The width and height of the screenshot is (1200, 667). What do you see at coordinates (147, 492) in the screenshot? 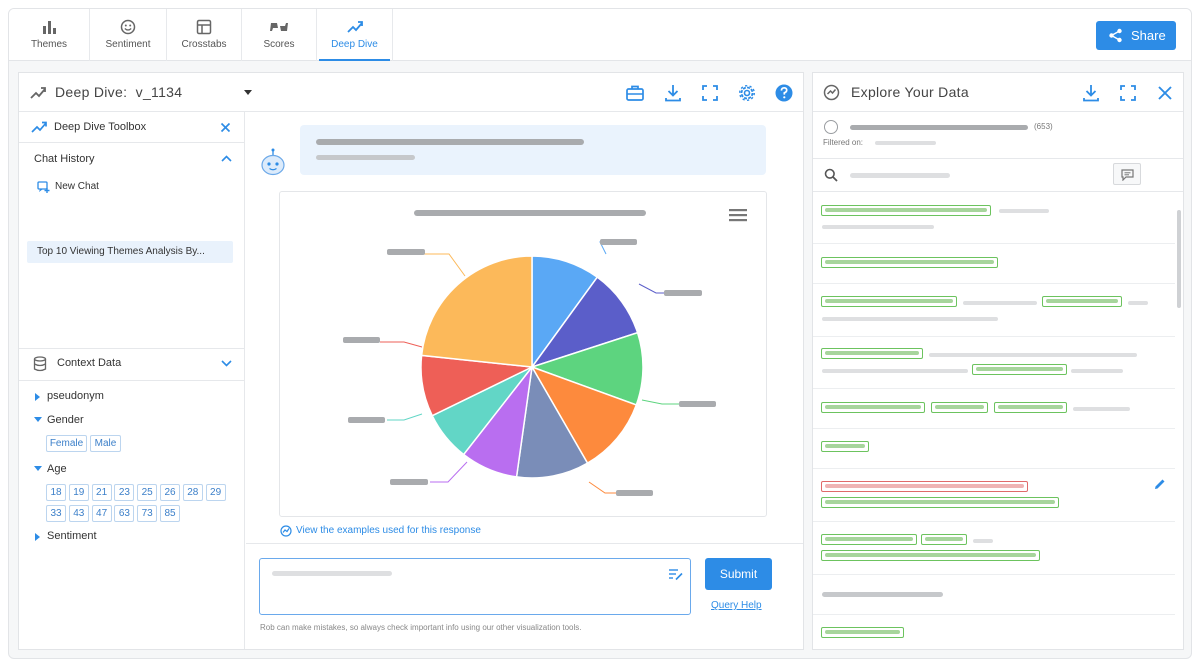
I see `age-chip: 25` at bounding box center [147, 492].